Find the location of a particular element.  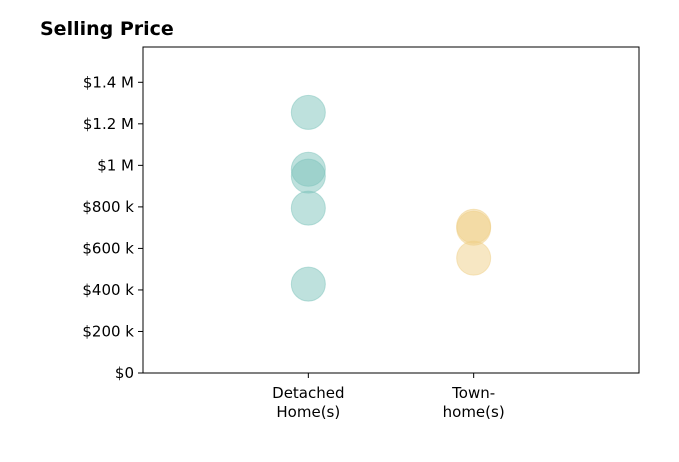

chart-title: Selling Price is located at coordinates (107, 29).